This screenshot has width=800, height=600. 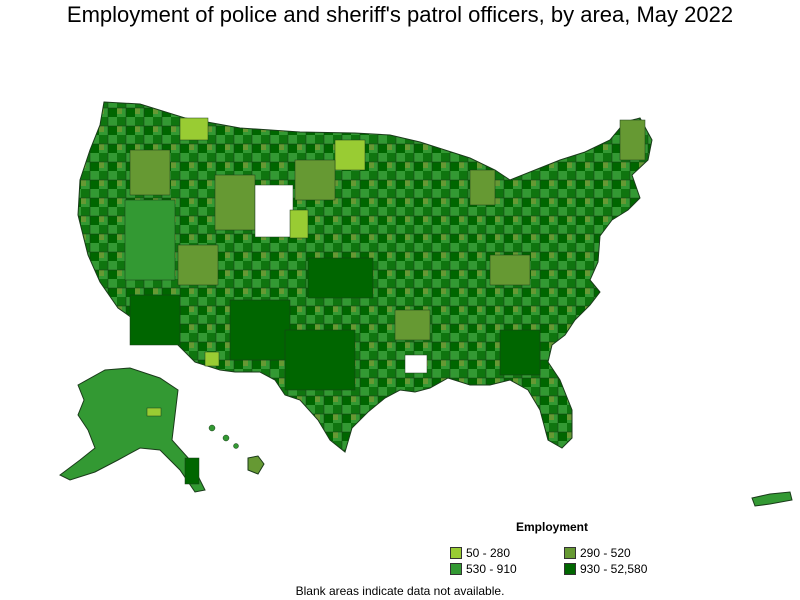 What do you see at coordinates (416, 364) in the screenshot?
I see `region-mississippi-blank` at bounding box center [416, 364].